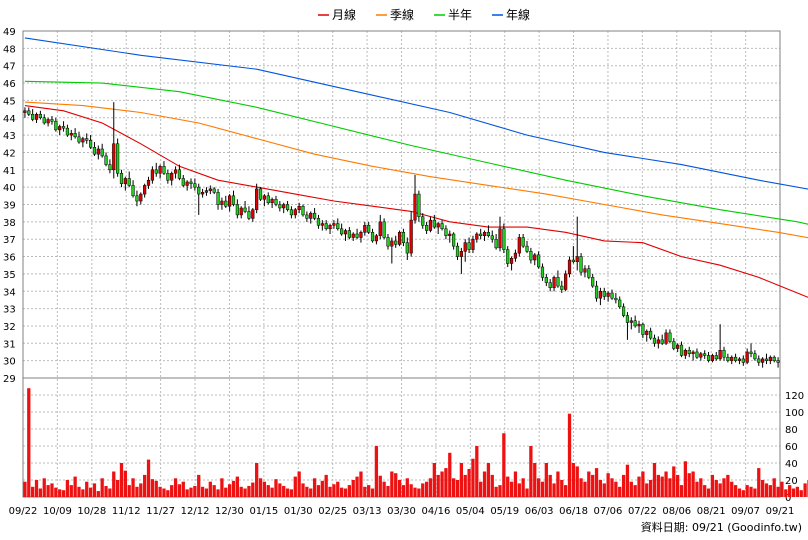  I want to click on price-tick-label: 46, so click(9, 84).